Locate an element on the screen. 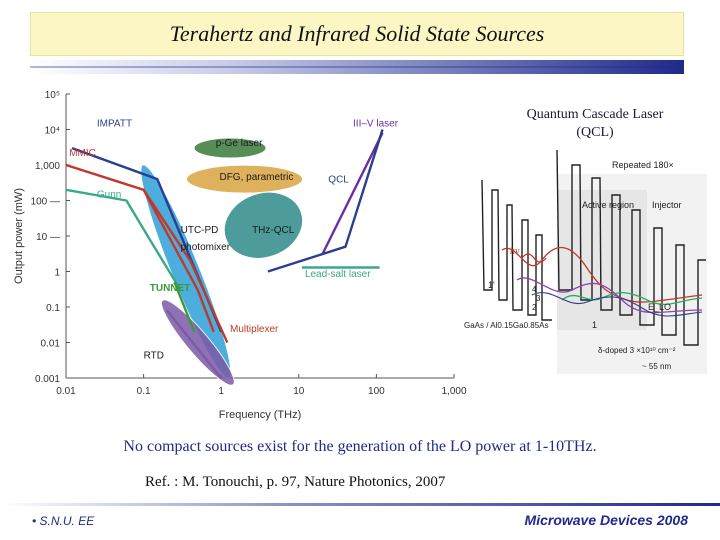  conduction-band-left is located at coordinates (516, 250).